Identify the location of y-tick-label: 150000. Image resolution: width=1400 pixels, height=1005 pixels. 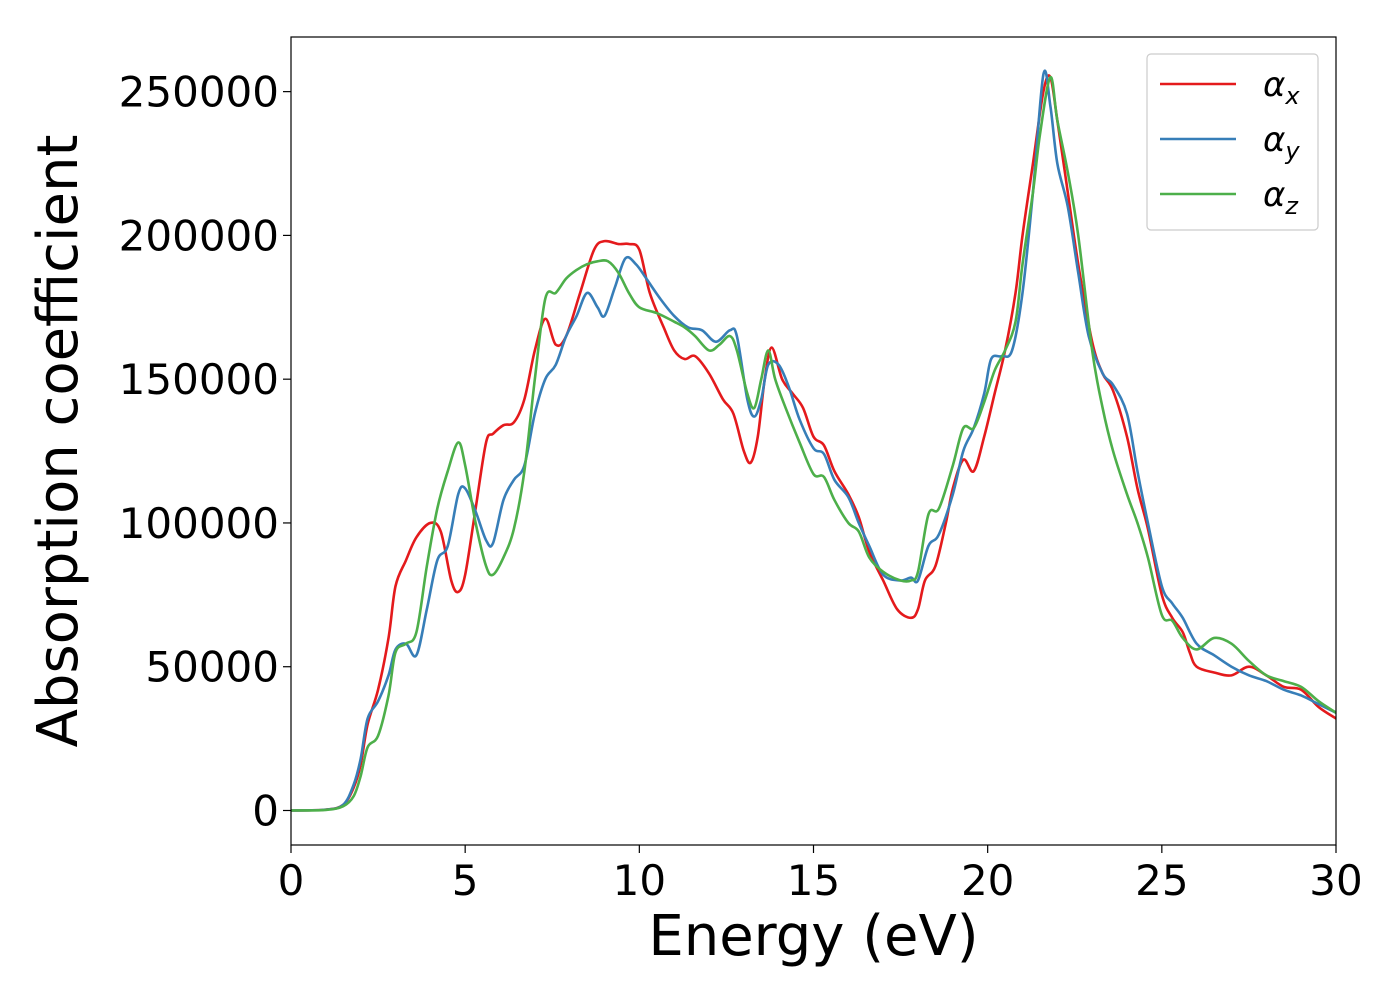
(199, 379).